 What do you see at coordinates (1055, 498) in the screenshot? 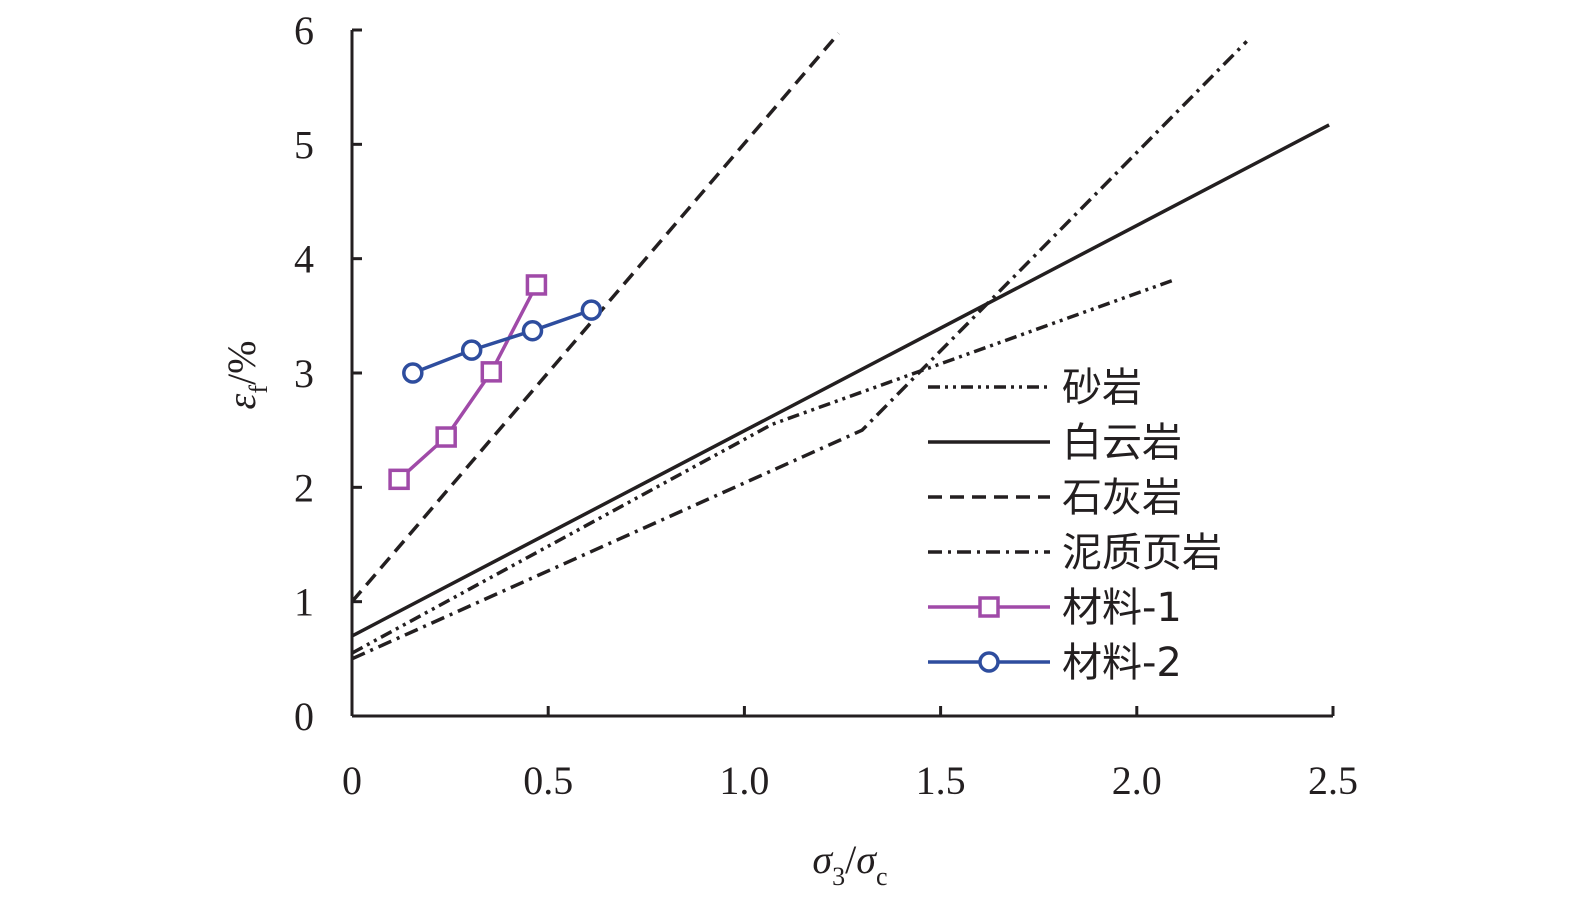
I see `legend-item: 石灰岩` at bounding box center [1055, 498].